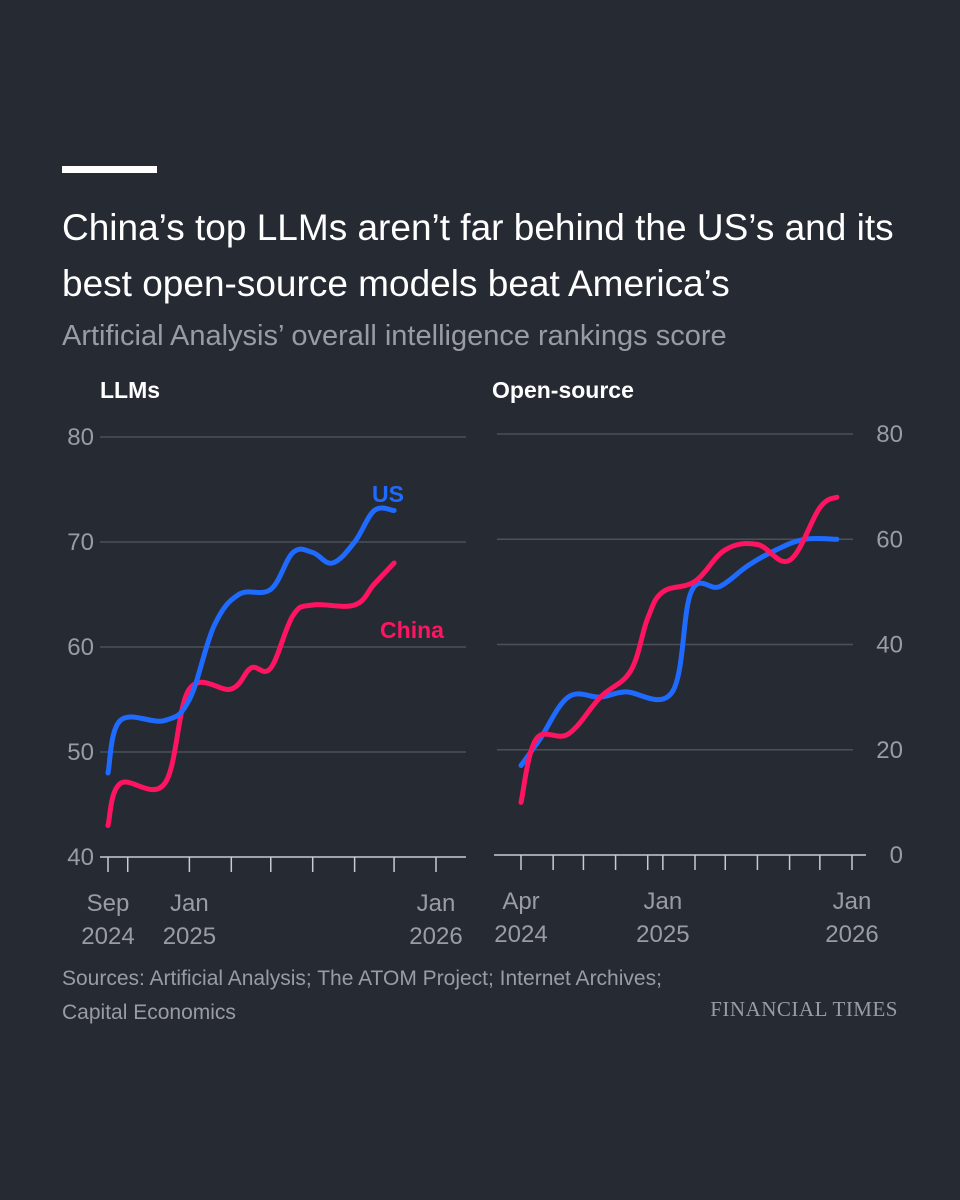 The height and width of the screenshot is (1200, 960). Describe the element at coordinates (520, 901) in the screenshot. I see `x-tick-label: Apr` at that location.